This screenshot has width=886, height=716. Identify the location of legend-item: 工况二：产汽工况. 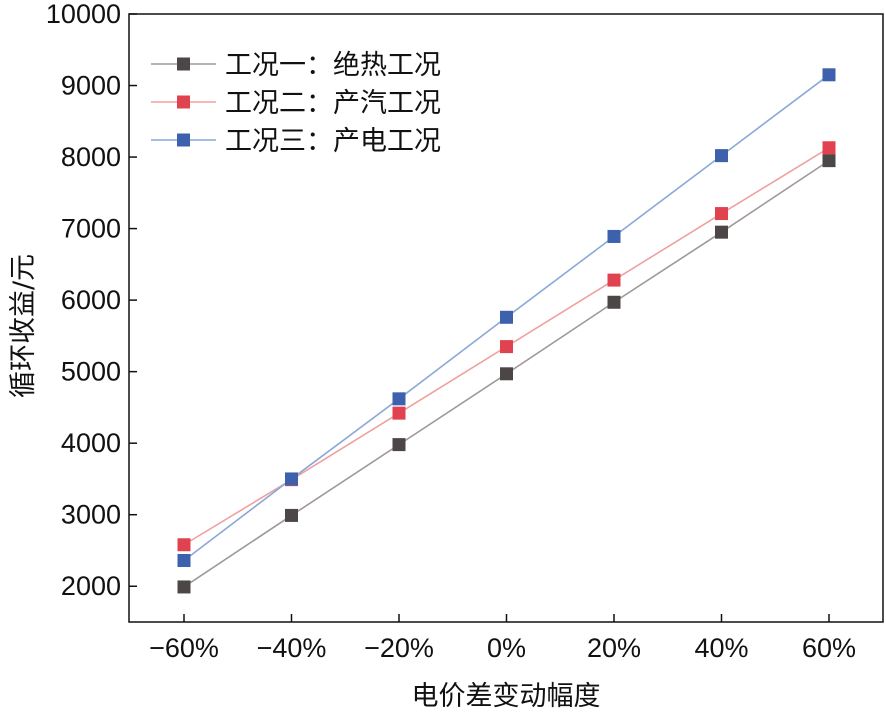
(296, 103).